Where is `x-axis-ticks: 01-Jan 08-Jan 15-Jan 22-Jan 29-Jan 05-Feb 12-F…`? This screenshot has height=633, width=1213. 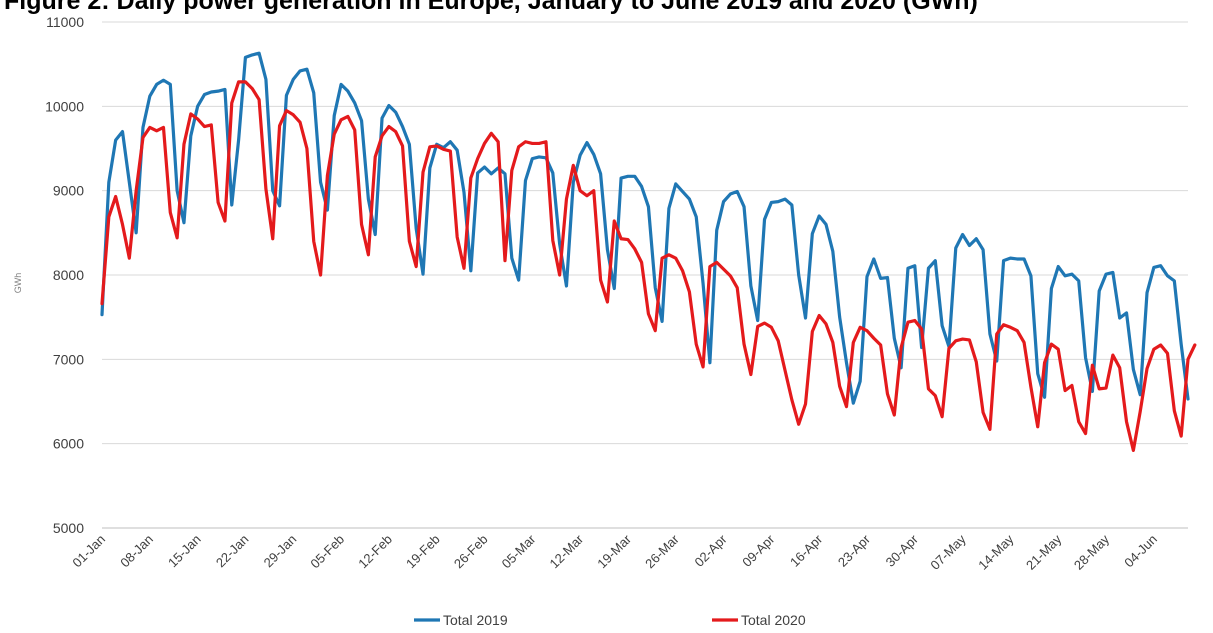 x-axis-ticks: 01-Jan 08-Jan 15-Jan 22-Jan 29-Jan 05-Feb 12-F… is located at coordinates (614, 552).